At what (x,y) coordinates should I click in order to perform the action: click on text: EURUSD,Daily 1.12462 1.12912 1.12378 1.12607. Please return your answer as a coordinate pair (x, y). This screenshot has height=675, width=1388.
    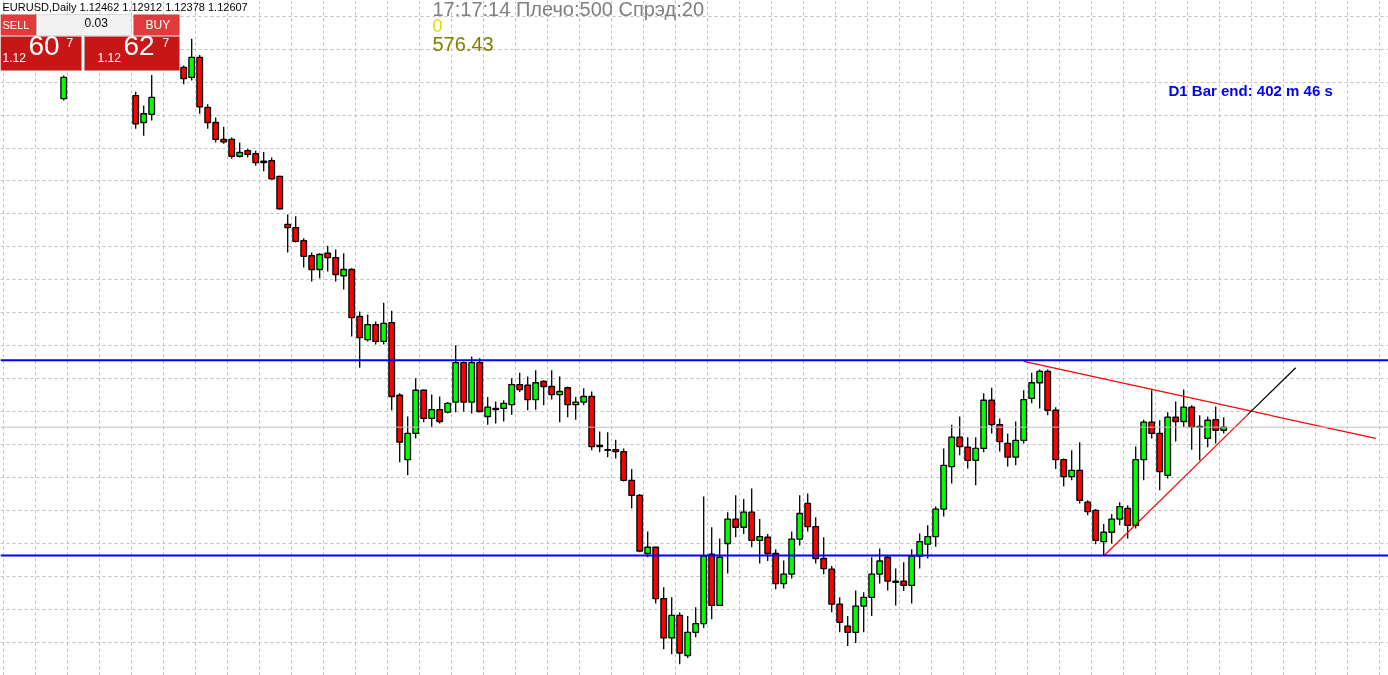
    Looking at the image, I should click on (125, 6).